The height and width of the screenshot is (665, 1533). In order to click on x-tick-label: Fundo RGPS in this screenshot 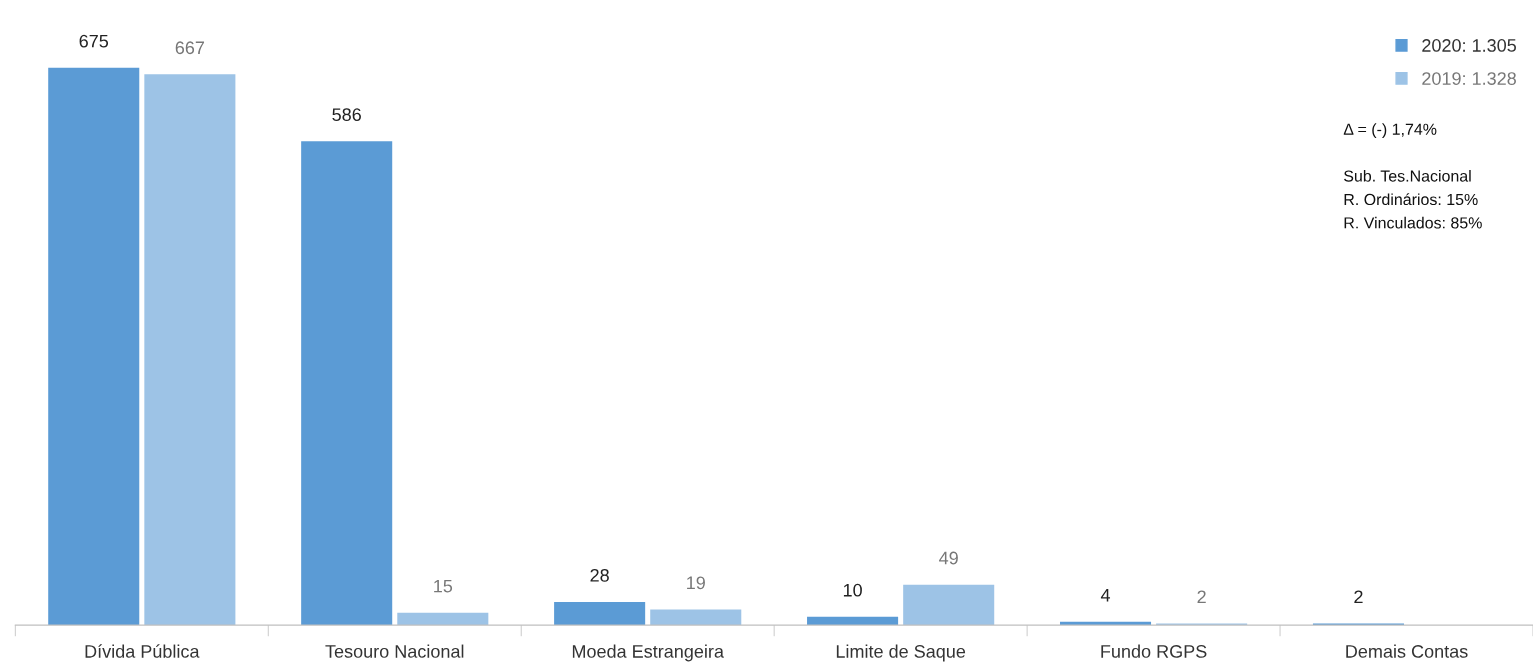, I will do `click(1154, 651)`.